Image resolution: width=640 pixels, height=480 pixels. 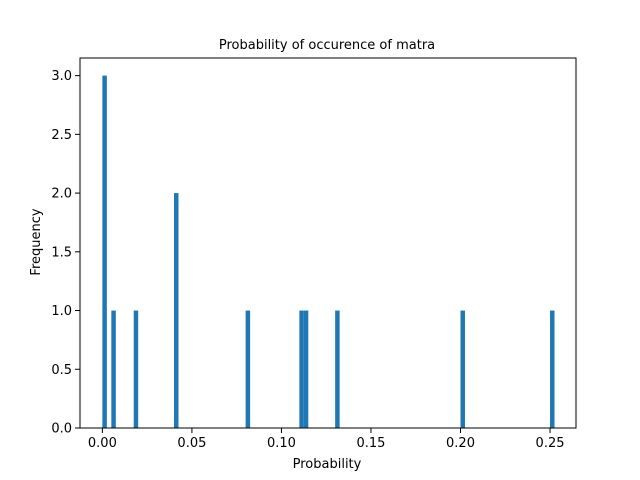 I want to click on y-tick-label-2: 1.0, so click(x=61, y=311).